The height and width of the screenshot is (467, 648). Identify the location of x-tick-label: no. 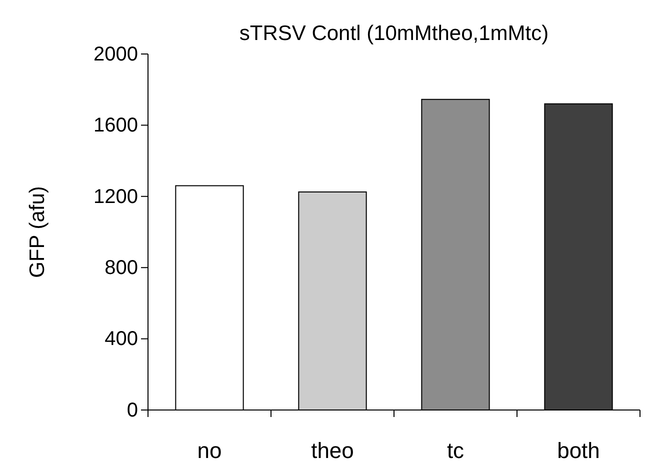
(209, 450).